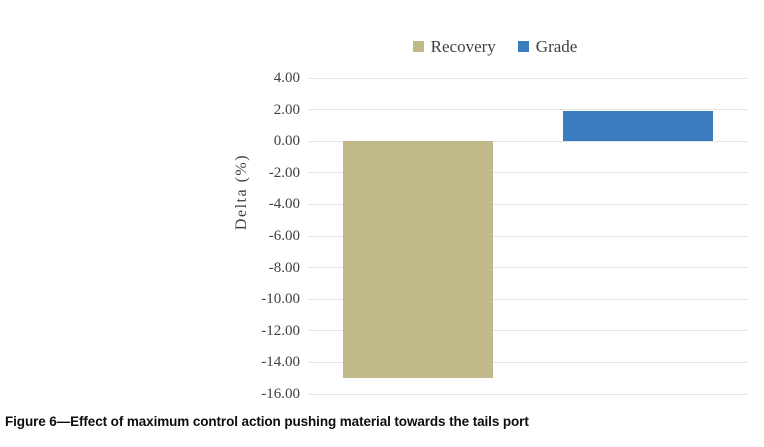 Image resolution: width=764 pixels, height=447 pixels. What do you see at coordinates (286, 109) in the screenshot?
I see `y-tick-label: 2.00` at bounding box center [286, 109].